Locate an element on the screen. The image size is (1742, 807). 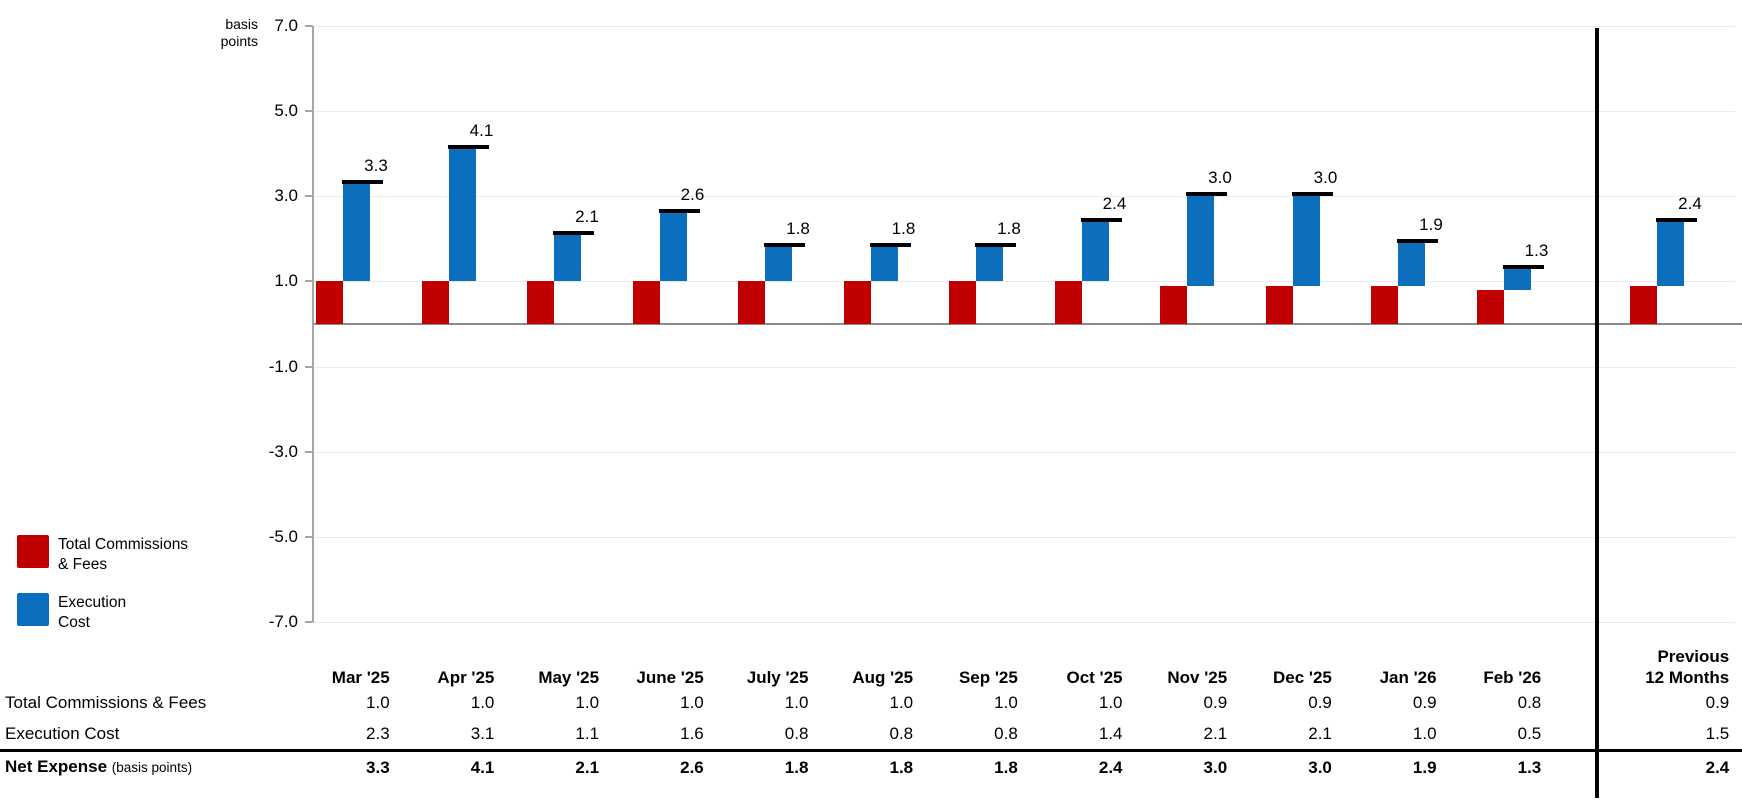
net-expense-value-label: 1.3 is located at coordinates (1536, 250).